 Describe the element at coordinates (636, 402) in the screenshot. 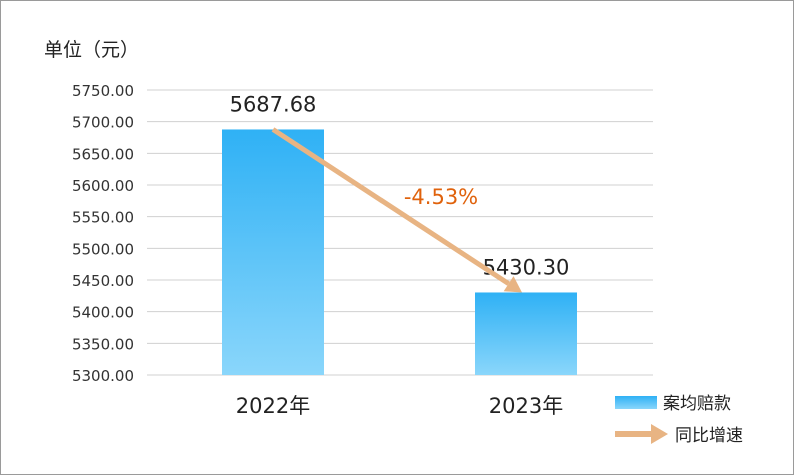

I see `legend-bar-swatch` at that location.